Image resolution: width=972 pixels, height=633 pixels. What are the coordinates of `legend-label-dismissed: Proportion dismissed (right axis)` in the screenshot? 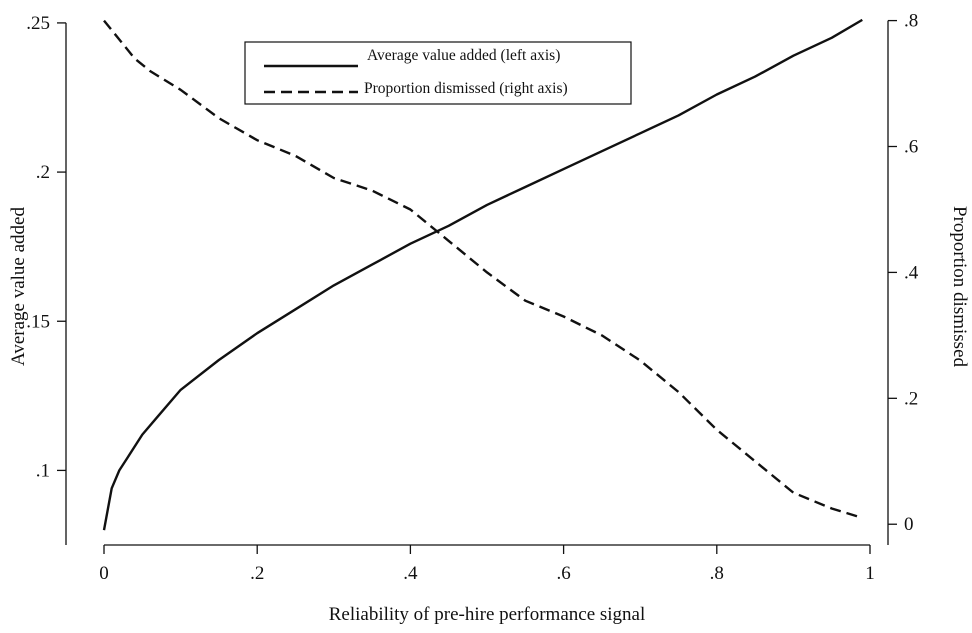 It's located at (466, 88).